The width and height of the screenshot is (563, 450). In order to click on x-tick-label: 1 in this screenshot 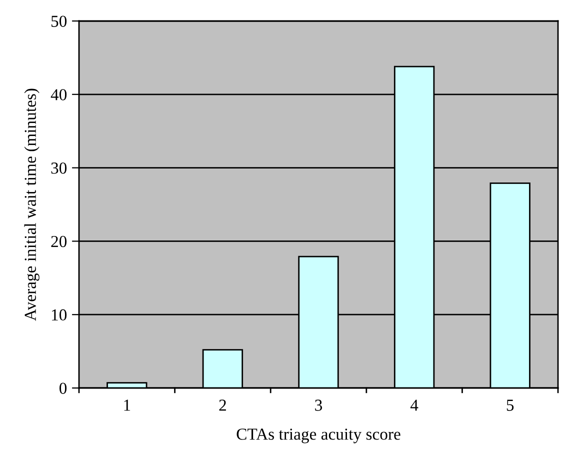, I will do `click(127, 405)`.